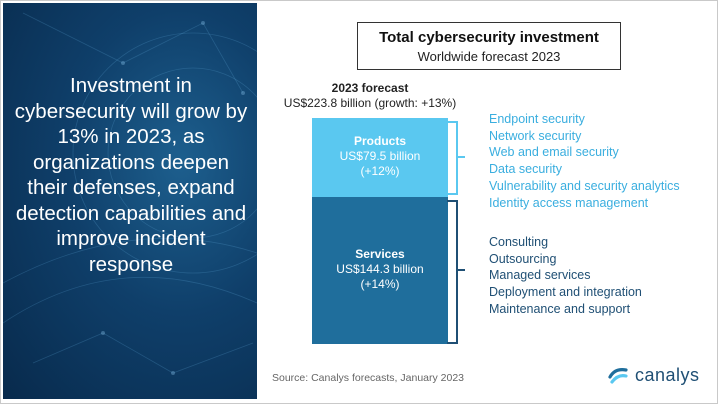  What do you see at coordinates (452, 272) in the screenshot?
I see `services-bracket` at bounding box center [452, 272].